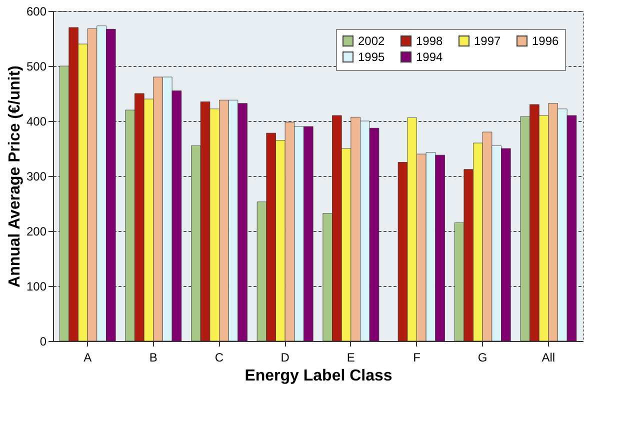 The height and width of the screenshot is (441, 637). What do you see at coordinates (36, 287) in the screenshot?
I see `y-tick-label: 100` at bounding box center [36, 287].